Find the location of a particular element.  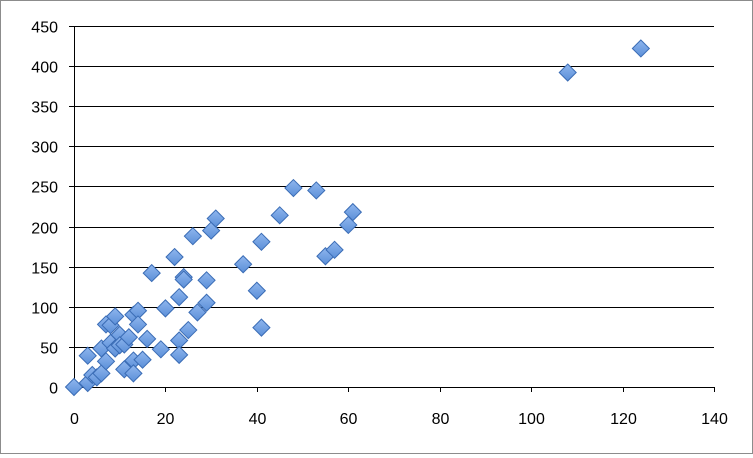

x-tick-label: 20 is located at coordinates (166, 419).